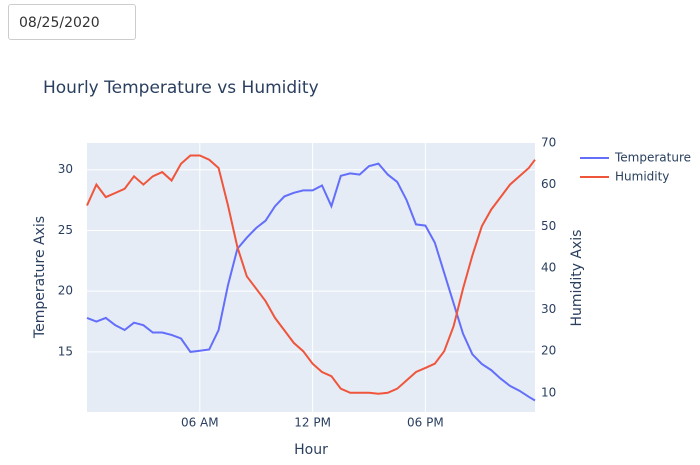 The height and width of the screenshot is (465, 700). What do you see at coordinates (311, 450) in the screenshot?
I see `x-axis-label: Hour` at bounding box center [311, 450].